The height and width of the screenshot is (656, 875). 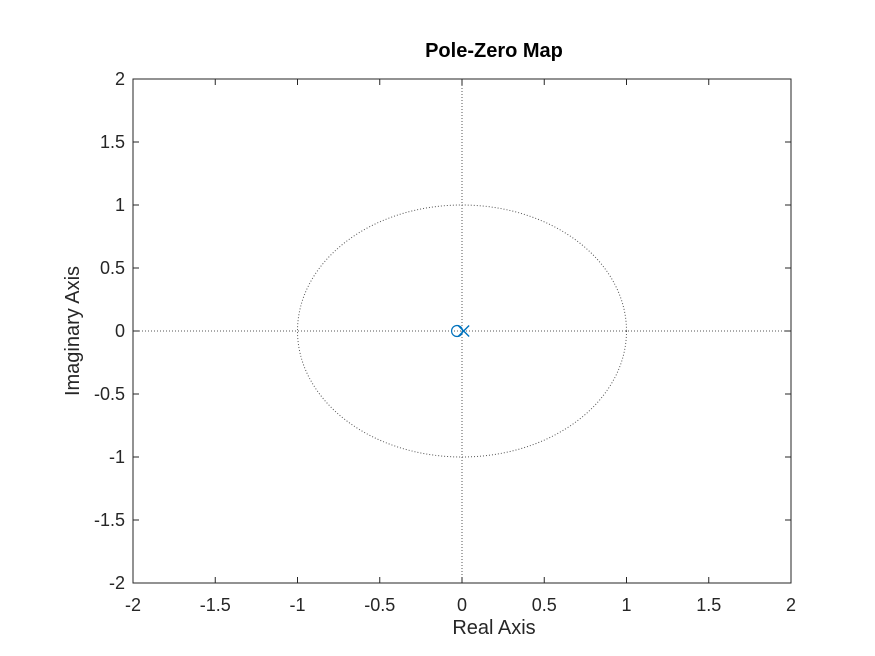 What do you see at coordinates (791, 605) in the screenshot?
I see `x-tick-label: 2` at bounding box center [791, 605].